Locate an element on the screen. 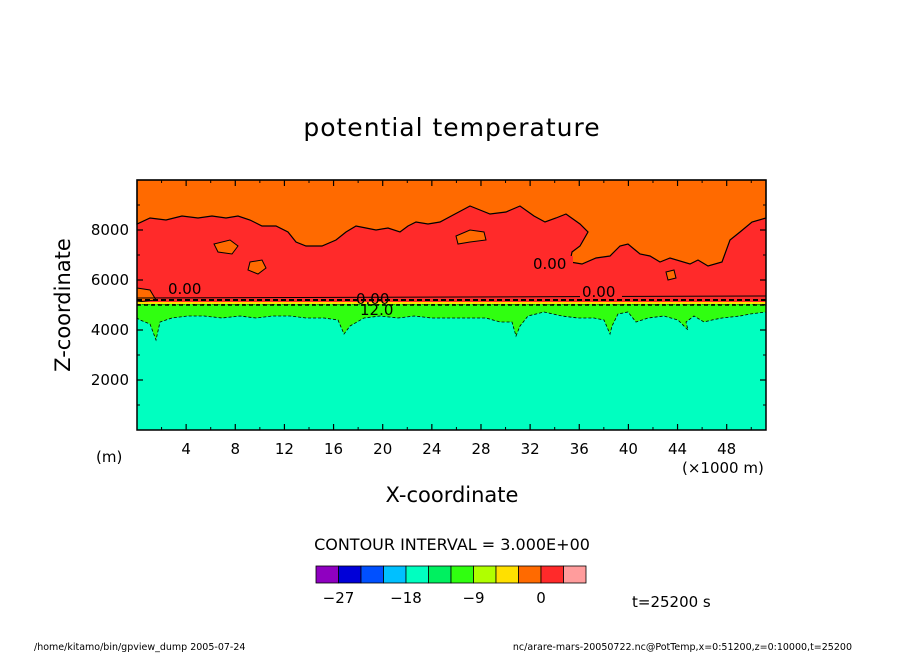 The width and height of the screenshot is (904, 654). y-tick-label: 4000 is located at coordinates (110, 330).